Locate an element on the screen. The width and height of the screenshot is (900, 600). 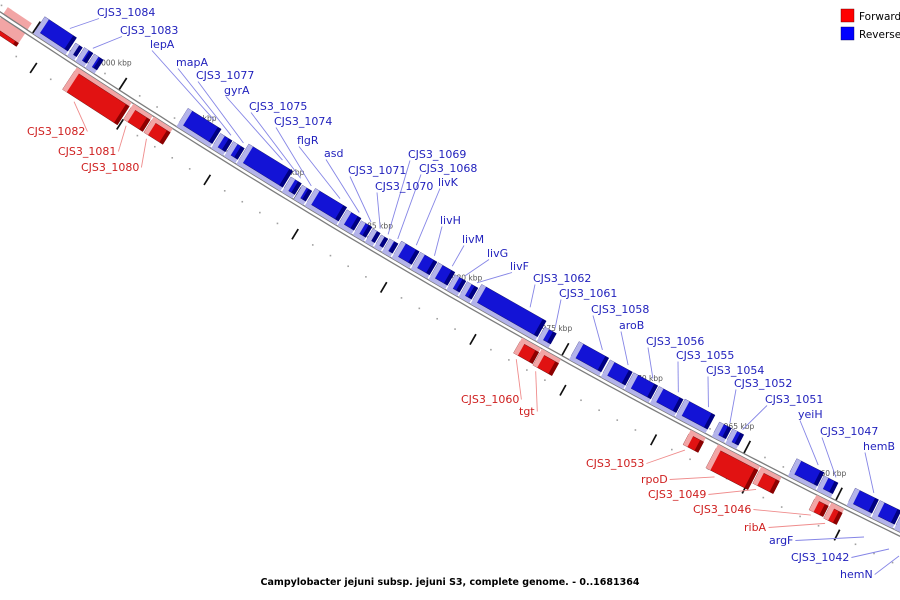
gene-label-CJS3_1056: CJS3_1056 is located at coordinates (675, 341).